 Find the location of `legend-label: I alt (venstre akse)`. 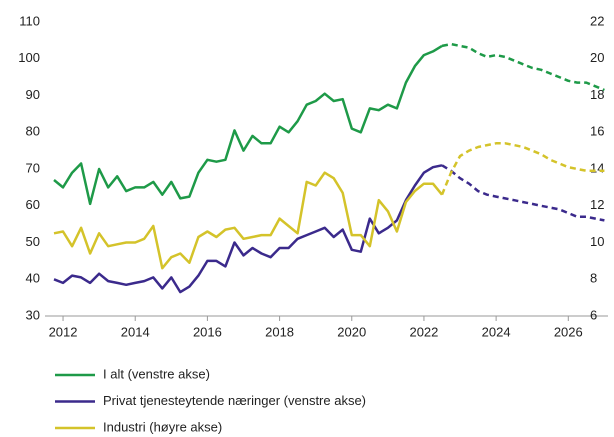

legend-label: I alt (venstre akse) is located at coordinates (156, 373).